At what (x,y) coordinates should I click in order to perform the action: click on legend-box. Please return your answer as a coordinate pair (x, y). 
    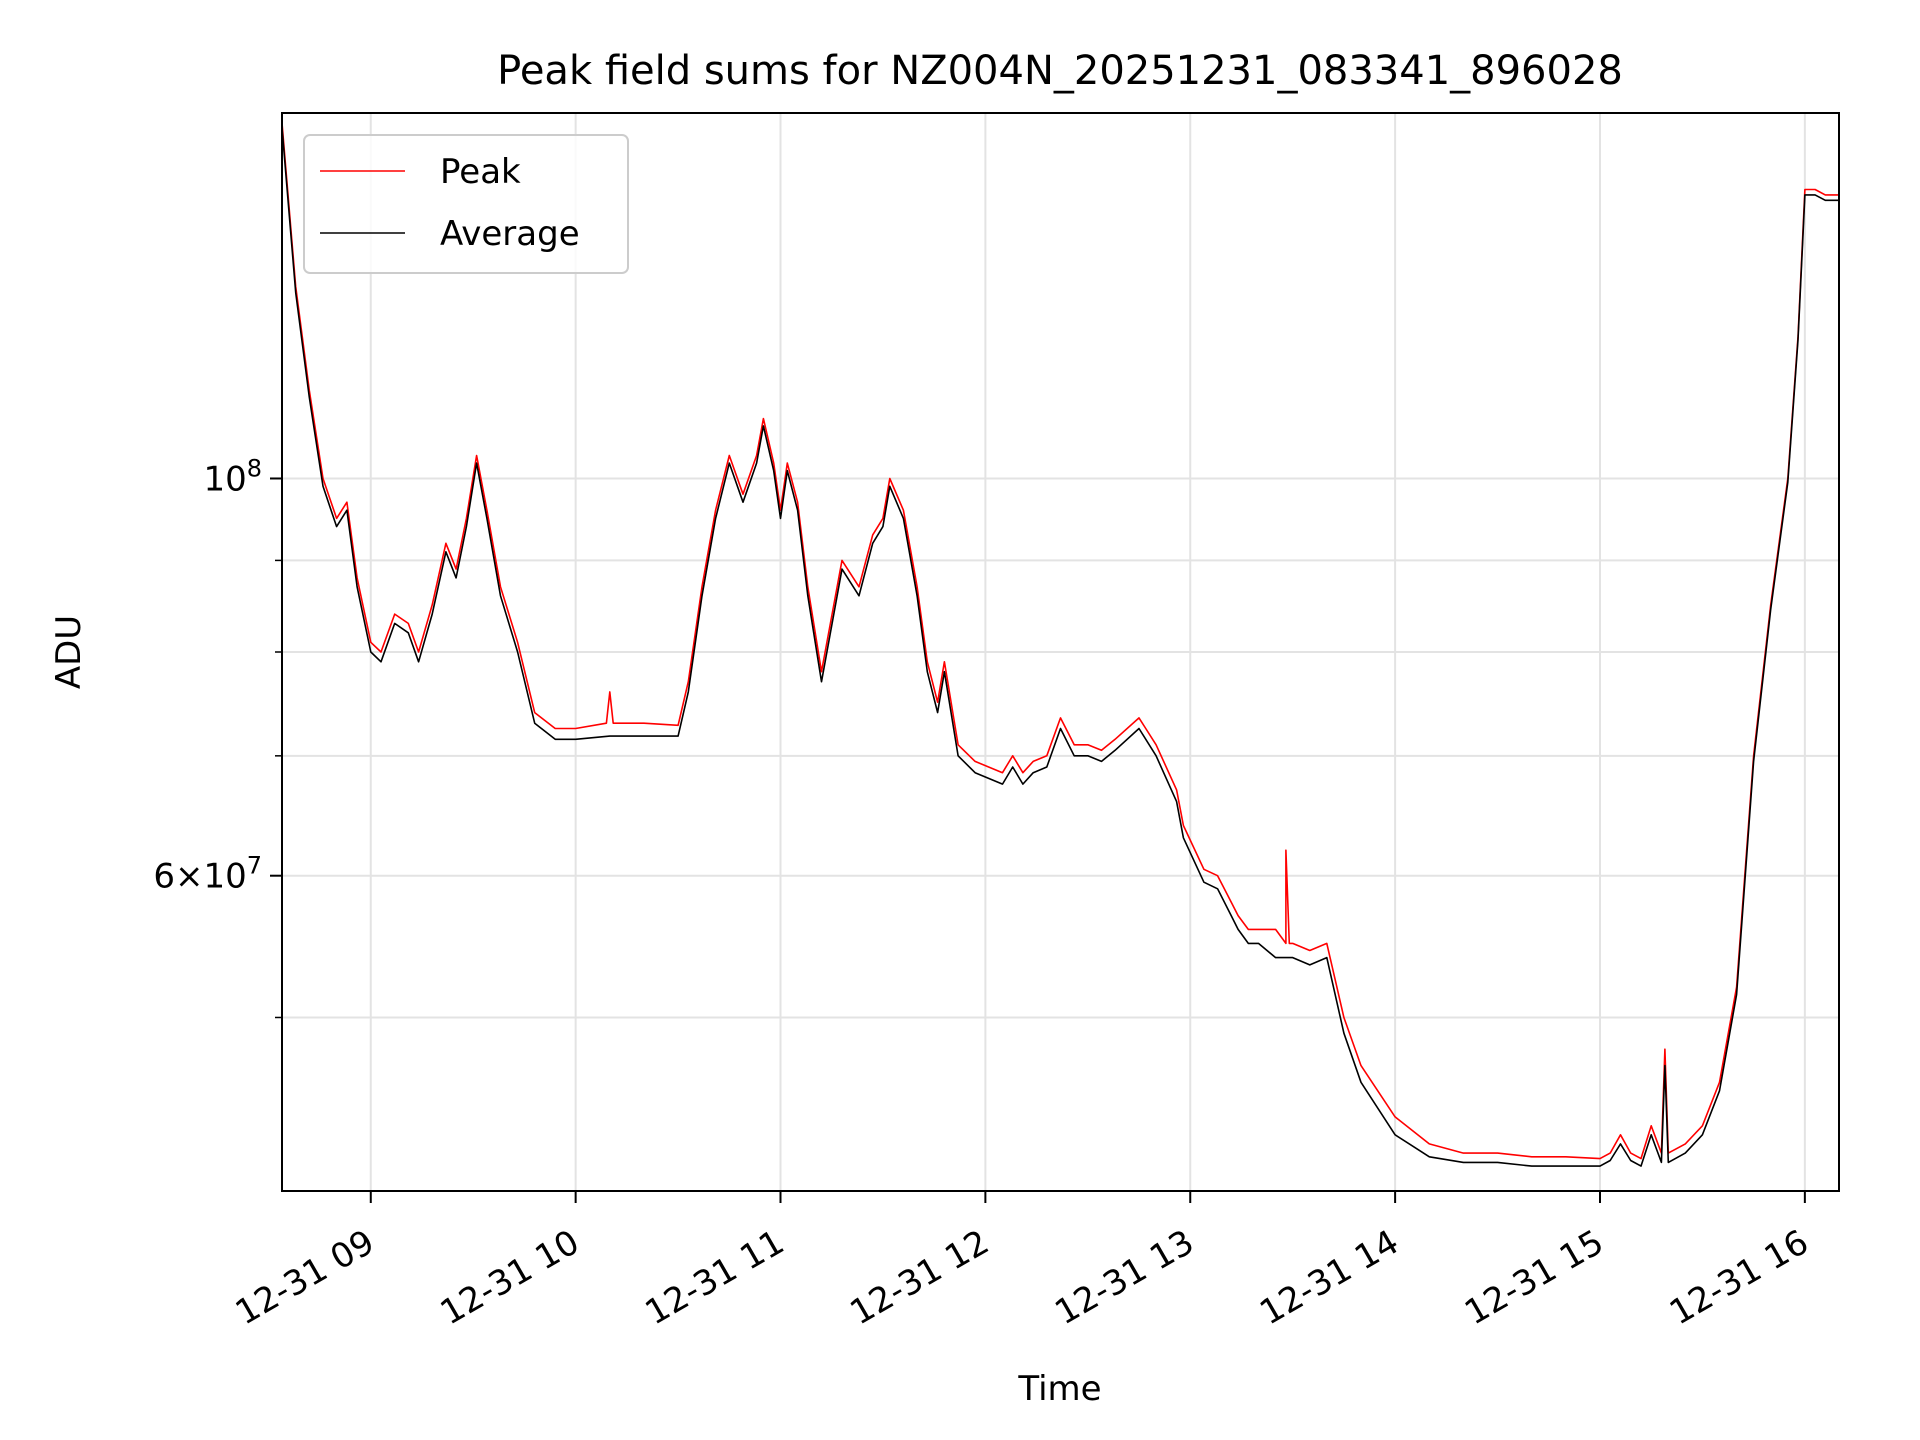
    Looking at the image, I should click on (466, 204).